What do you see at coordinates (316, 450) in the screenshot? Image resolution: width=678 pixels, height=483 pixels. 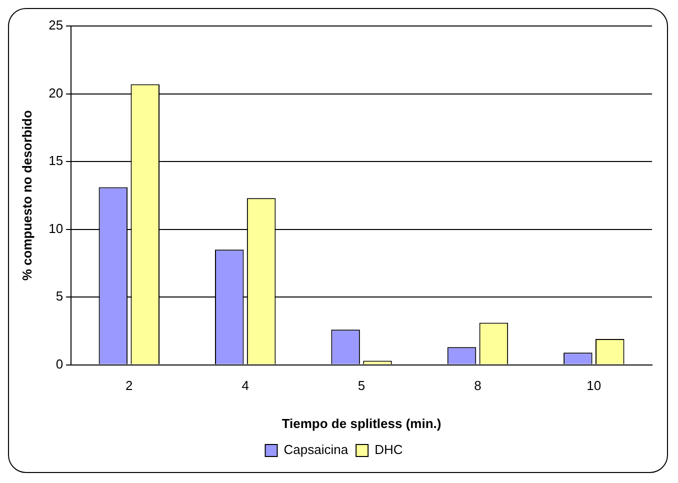 I see `legend-label: Capsaicina` at bounding box center [316, 450].